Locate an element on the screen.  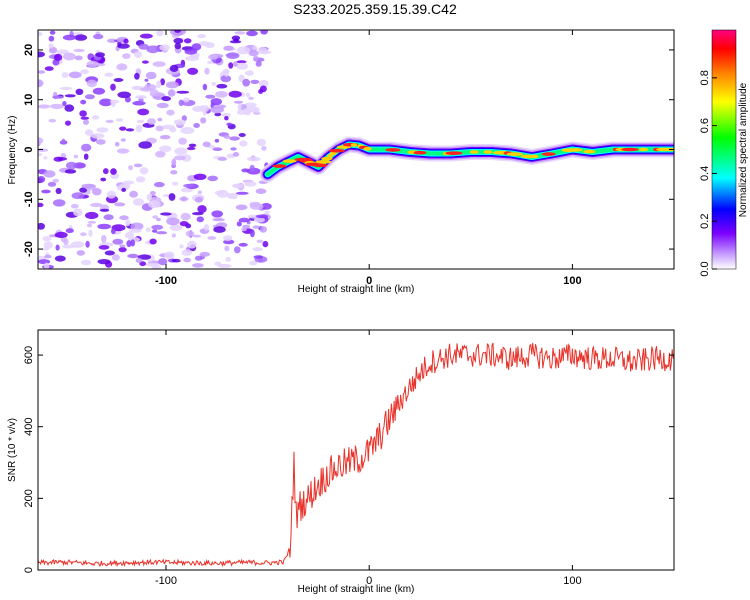
top-x-tick-label: 0 is located at coordinates (369, 281).